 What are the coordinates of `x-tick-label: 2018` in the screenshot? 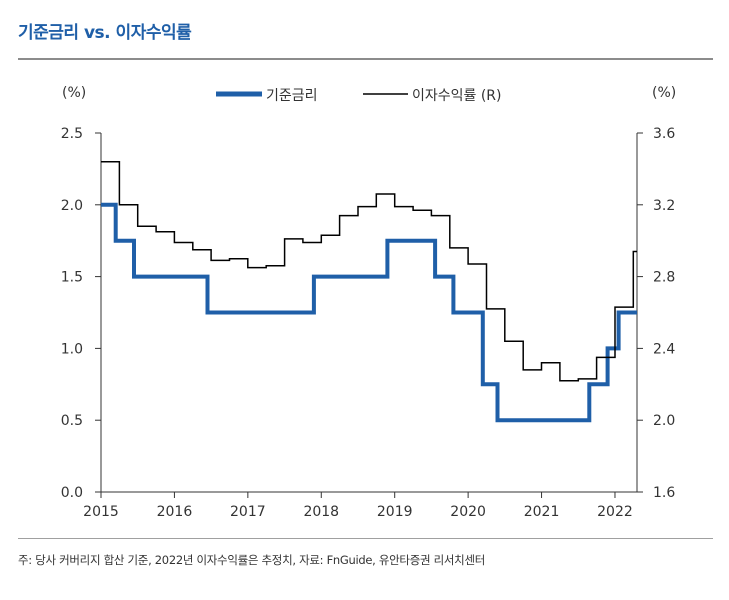 It's located at (321, 512).